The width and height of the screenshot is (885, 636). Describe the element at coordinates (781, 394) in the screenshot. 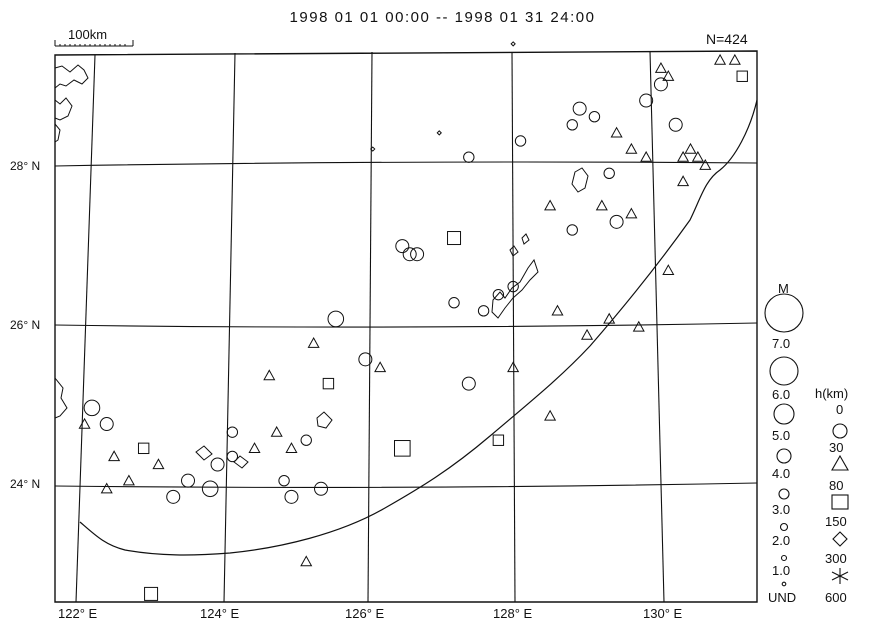

I see `legend-m-label: 6.0` at that location.